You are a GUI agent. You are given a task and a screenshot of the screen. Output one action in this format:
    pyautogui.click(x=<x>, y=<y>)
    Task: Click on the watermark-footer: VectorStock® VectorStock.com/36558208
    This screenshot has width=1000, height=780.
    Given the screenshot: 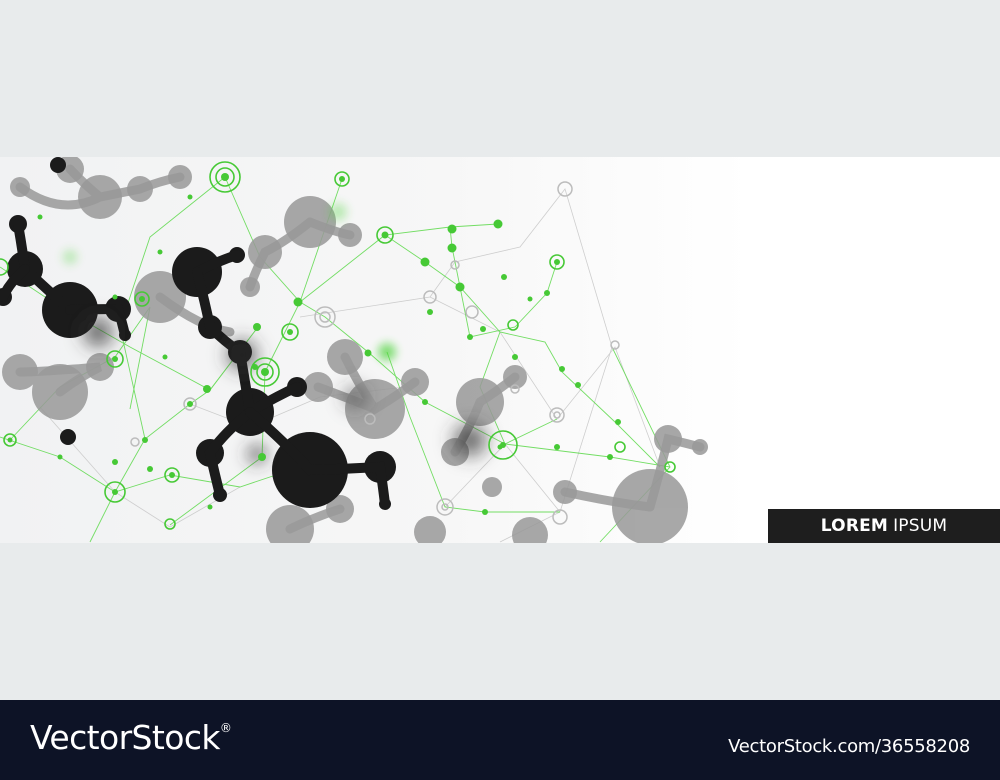 What is the action you would take?
    pyautogui.click(x=500, y=740)
    